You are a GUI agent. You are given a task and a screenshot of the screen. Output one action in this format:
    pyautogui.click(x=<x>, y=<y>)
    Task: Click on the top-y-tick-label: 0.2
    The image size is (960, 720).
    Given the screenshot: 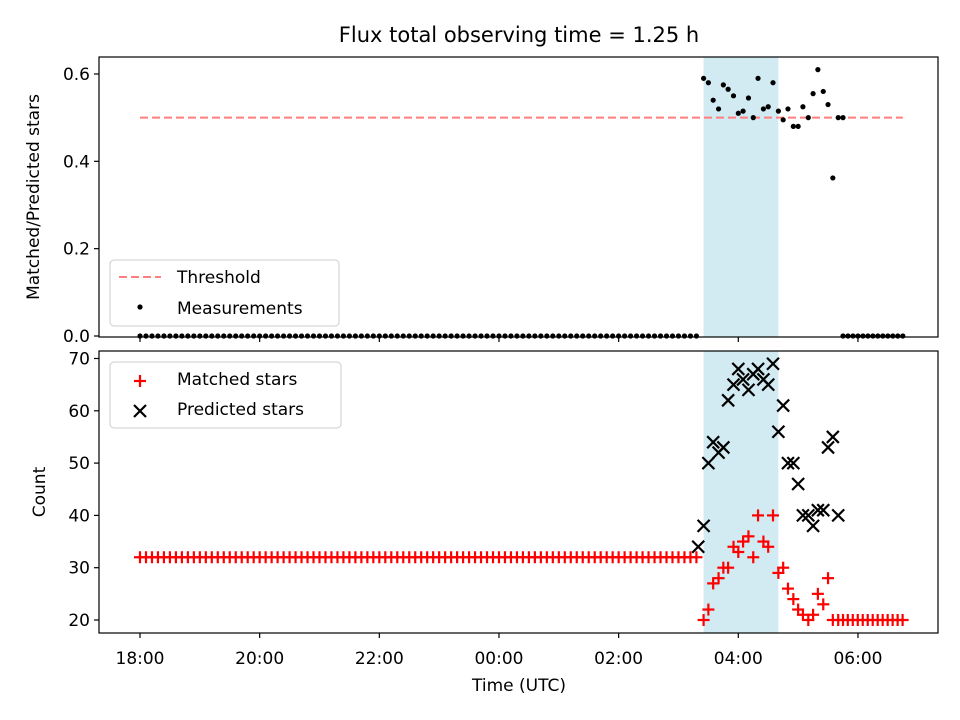 What is the action you would take?
    pyautogui.click(x=76, y=250)
    